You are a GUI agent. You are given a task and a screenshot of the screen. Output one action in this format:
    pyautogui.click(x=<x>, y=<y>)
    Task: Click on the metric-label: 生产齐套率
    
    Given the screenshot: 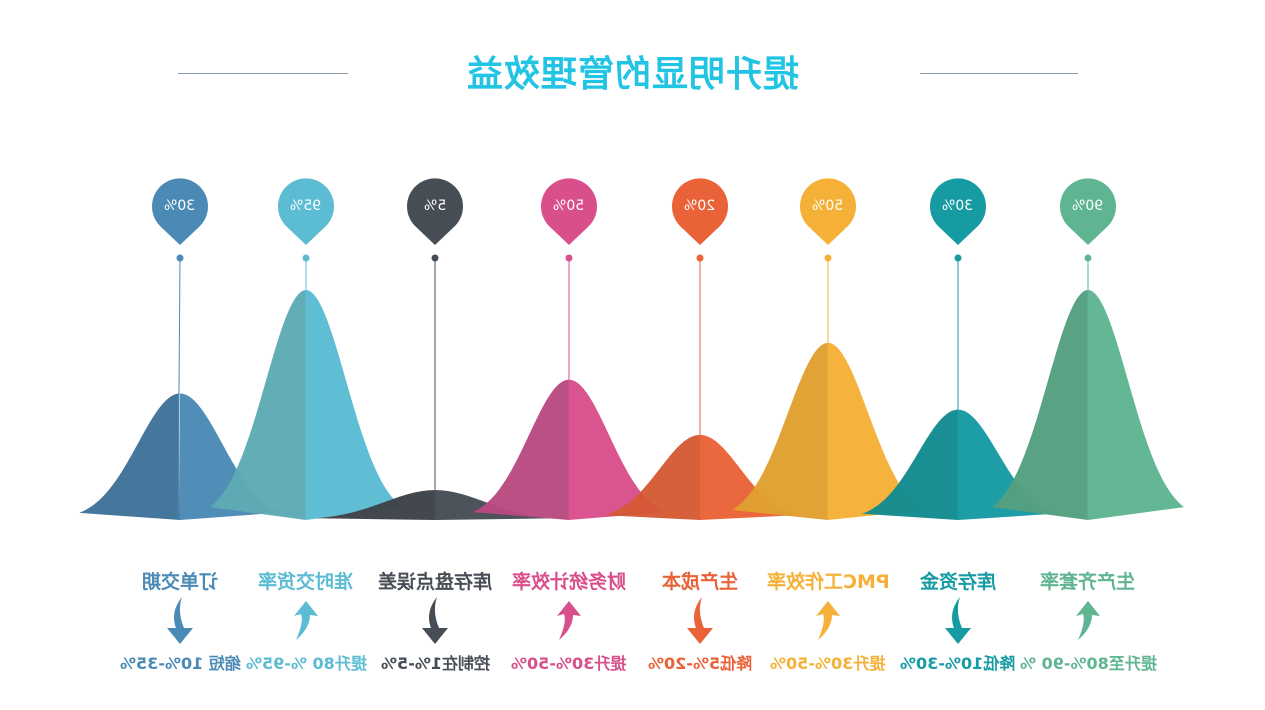 What is the action you would take?
    pyautogui.click(x=1088, y=582)
    